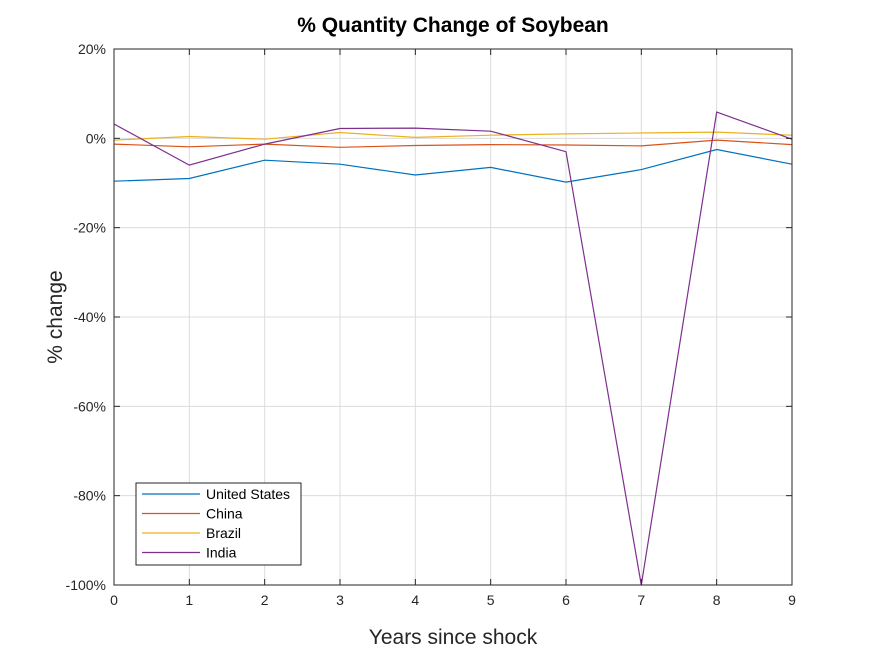  I want to click on x-tick-label: 5, so click(491, 600).